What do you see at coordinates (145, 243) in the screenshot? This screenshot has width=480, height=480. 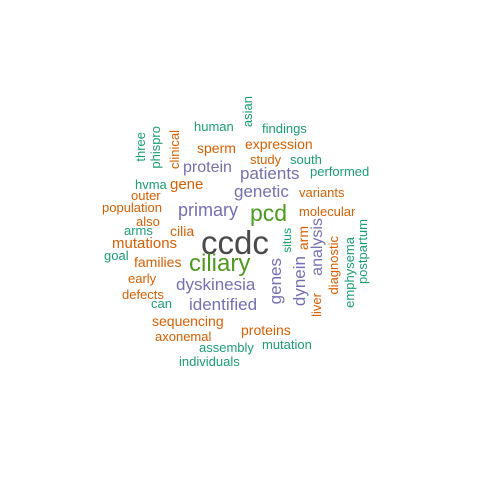 I see `word-mutations: mutations` at bounding box center [145, 243].